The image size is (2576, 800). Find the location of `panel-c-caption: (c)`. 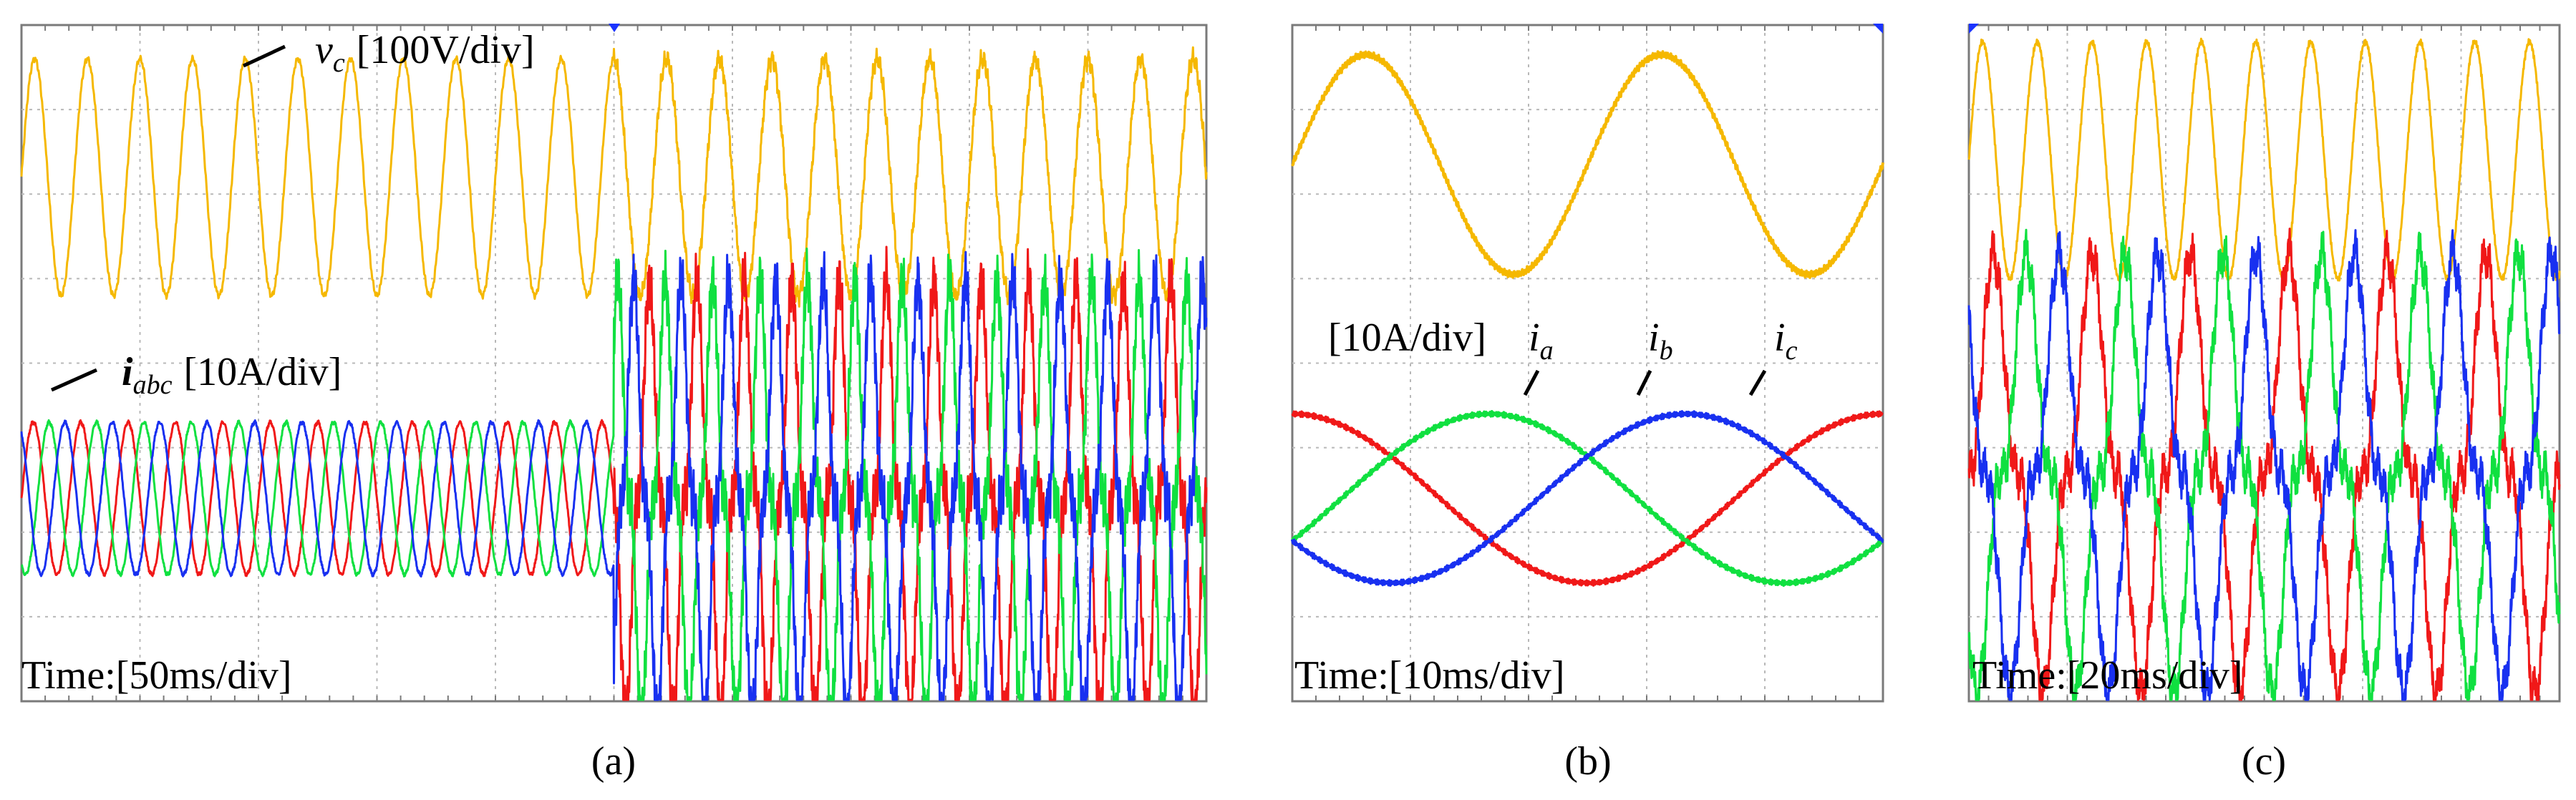

panel-c-caption: (c) is located at coordinates (2264, 761).